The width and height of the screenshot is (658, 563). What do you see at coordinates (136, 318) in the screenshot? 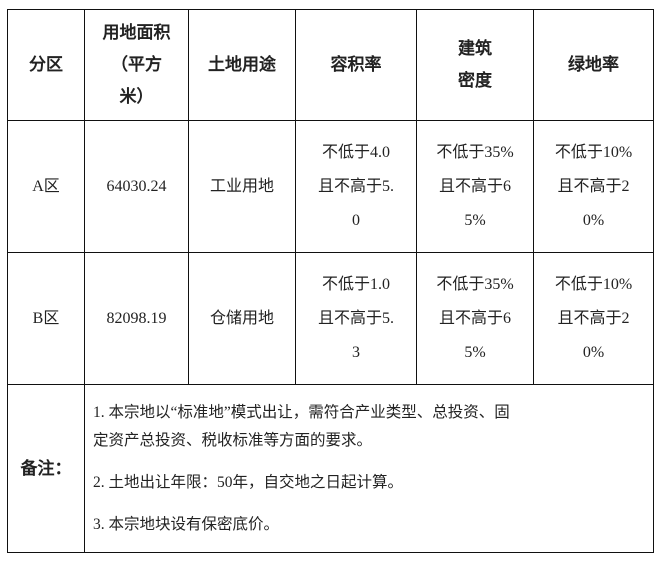
I see `cell-area: 82098.19` at bounding box center [136, 318].